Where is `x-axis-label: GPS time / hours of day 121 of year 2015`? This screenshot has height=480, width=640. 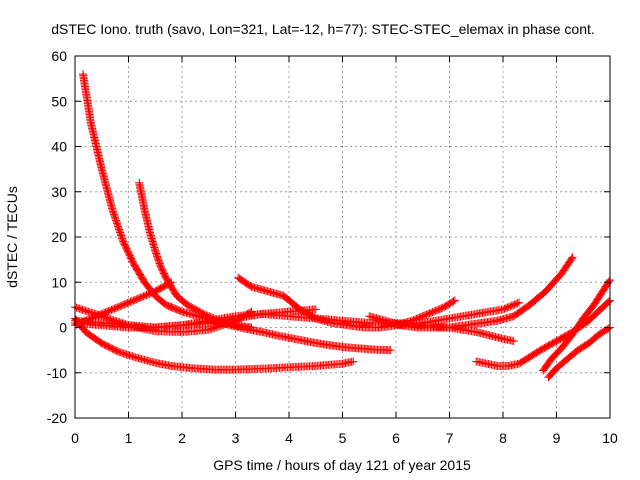
x-axis-label: GPS time / hours of day 121 of year 2015 is located at coordinates (342, 465).